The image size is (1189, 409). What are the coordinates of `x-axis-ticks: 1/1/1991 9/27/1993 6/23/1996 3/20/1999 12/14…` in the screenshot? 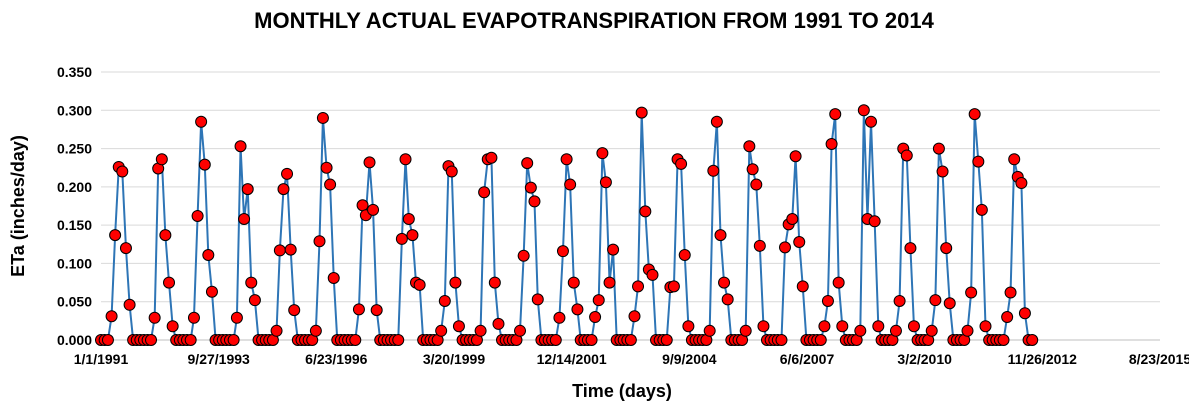 It's located at (631, 359).